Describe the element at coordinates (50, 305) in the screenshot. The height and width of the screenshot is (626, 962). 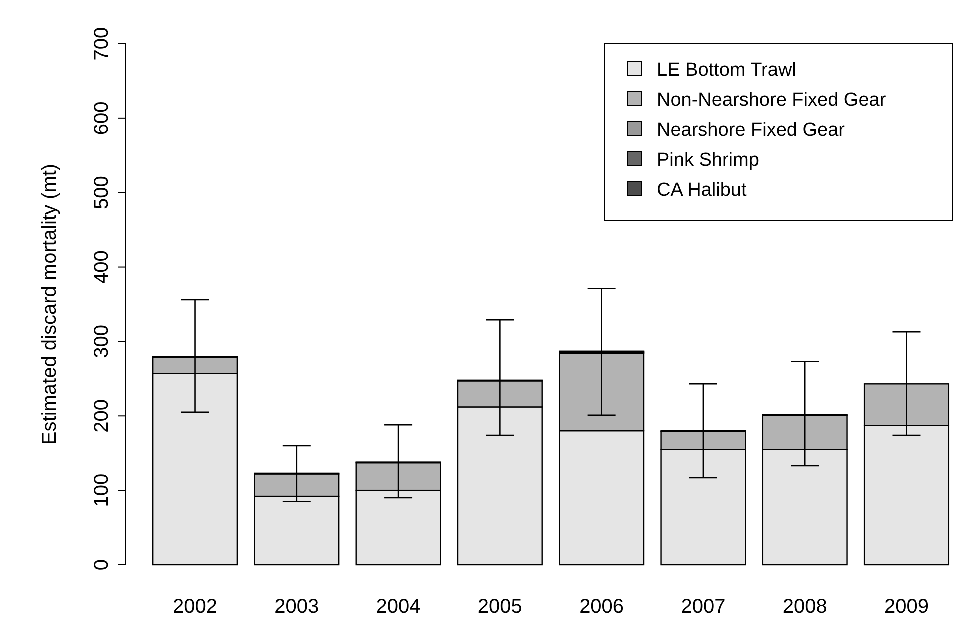
I see `y-axis-title: Estimated discard mortality (mt)` at that location.